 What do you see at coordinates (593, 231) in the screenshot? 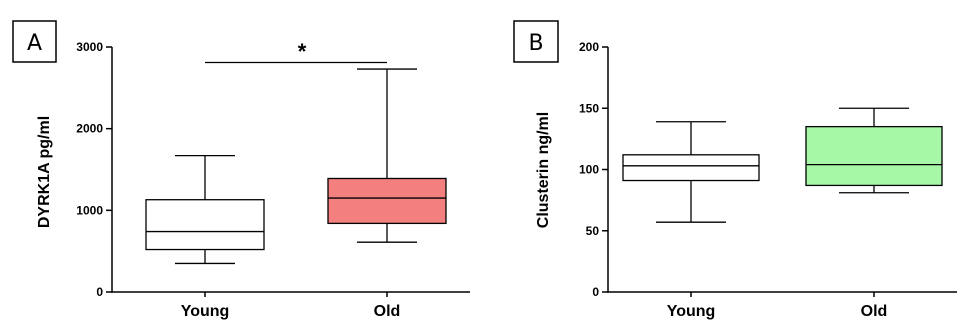
I see `y-tick-label: 50` at bounding box center [593, 231].